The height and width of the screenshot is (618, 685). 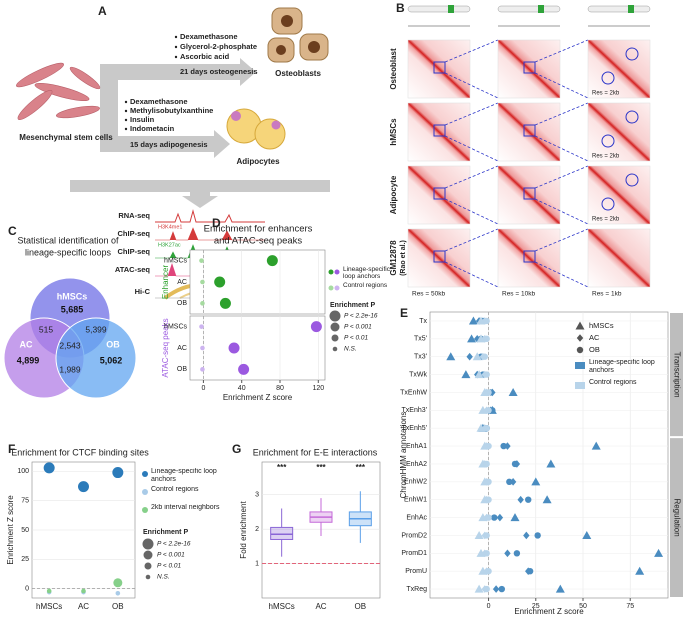 I want to click on set-count: 4,899, so click(x=28, y=360).